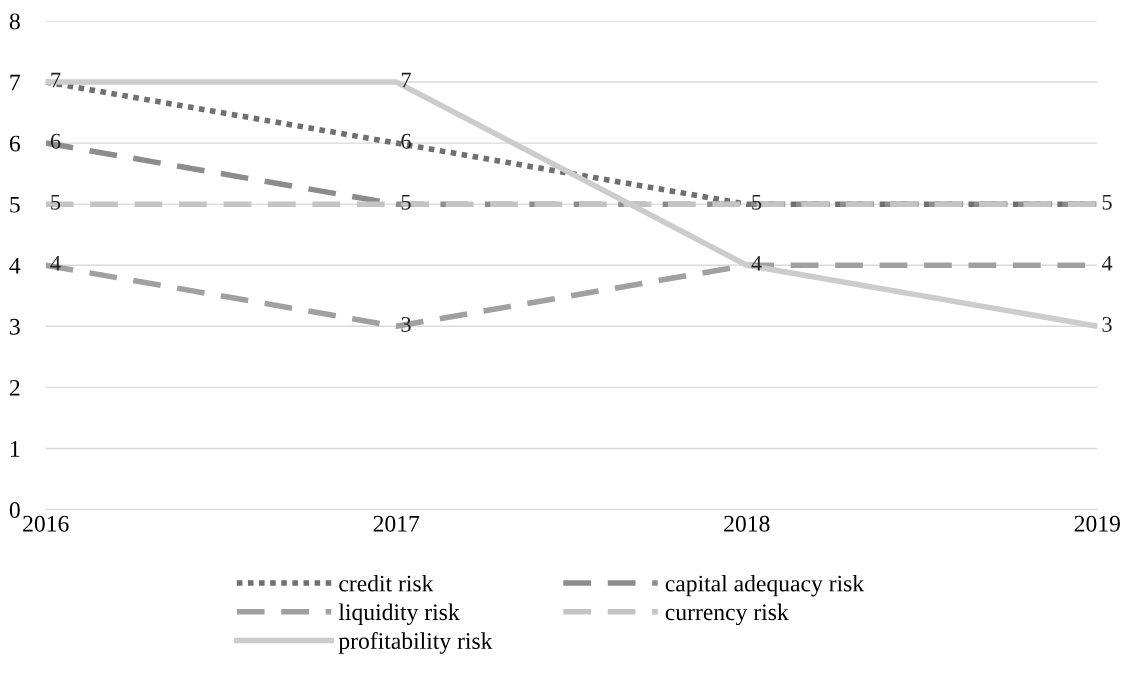 This screenshot has height=698, width=1143. I want to click on legend-label: profitability risk, so click(415, 643).